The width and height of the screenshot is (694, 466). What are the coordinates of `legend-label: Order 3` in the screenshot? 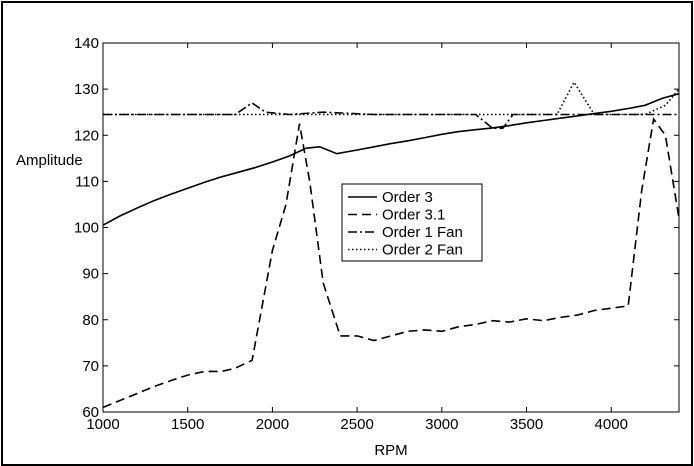 It's located at (407, 197).